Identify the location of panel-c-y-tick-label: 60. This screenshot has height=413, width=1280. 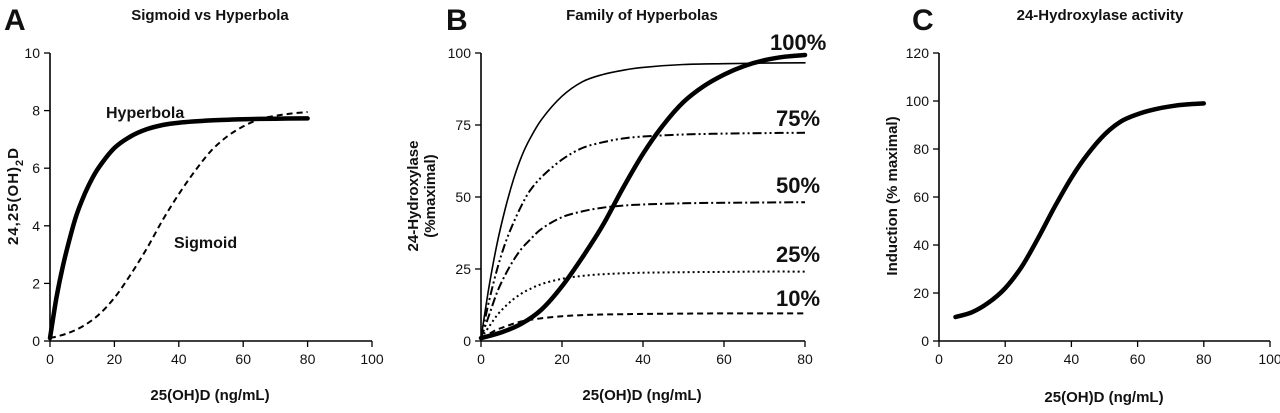
(921, 197).